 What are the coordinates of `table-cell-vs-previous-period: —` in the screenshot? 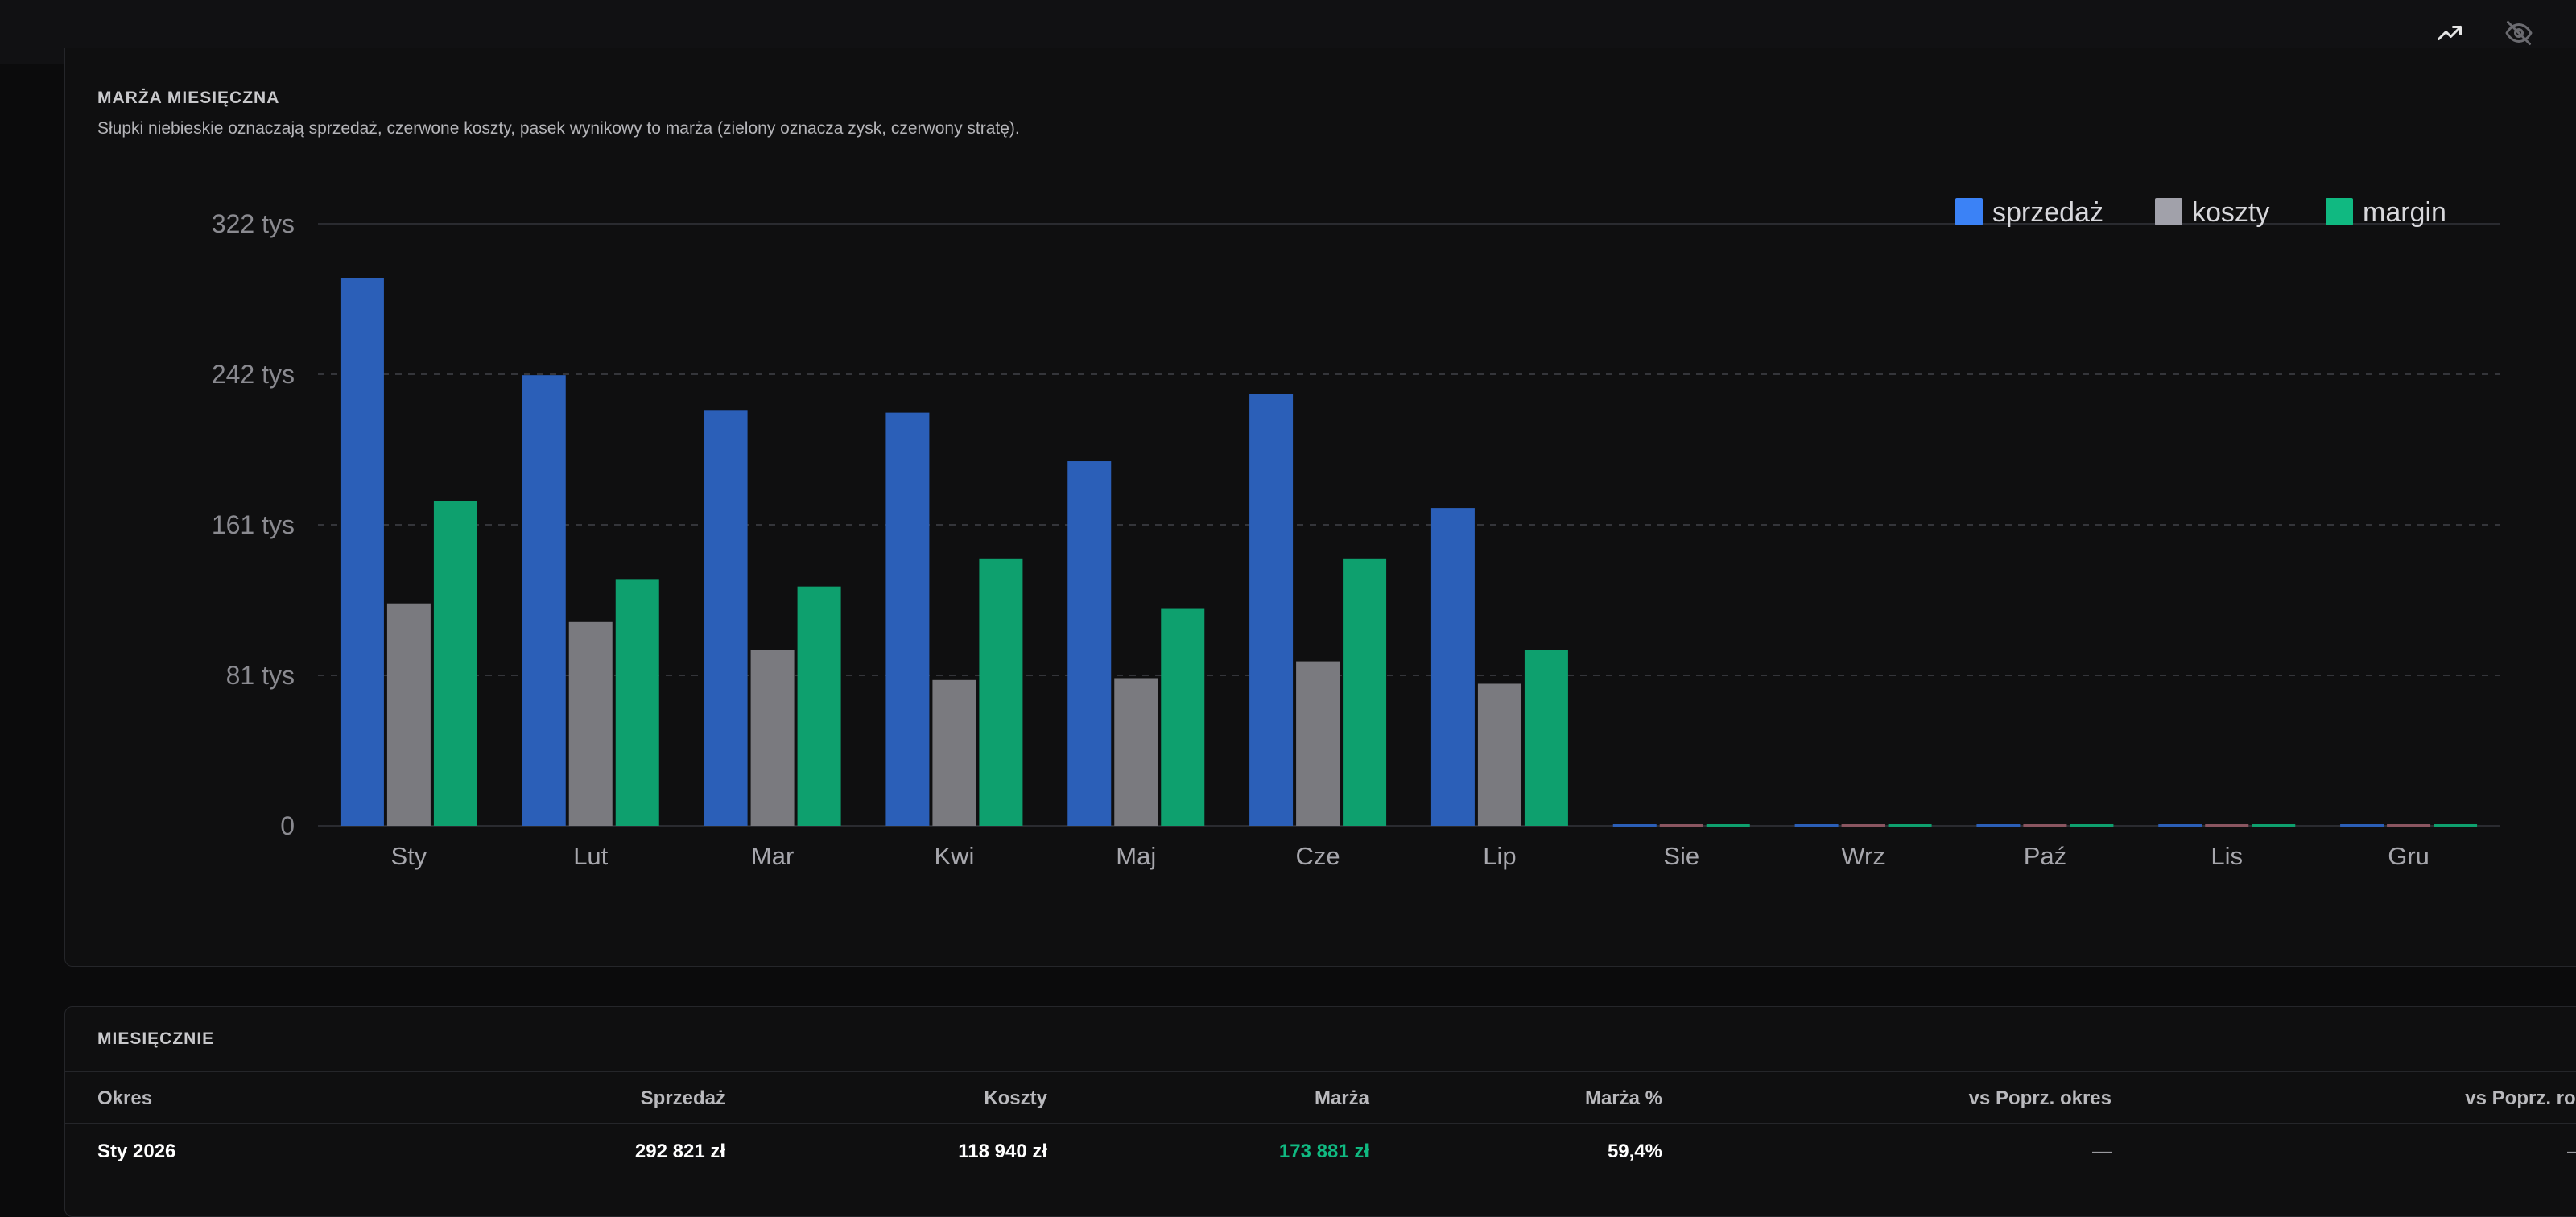 It's located at (2102, 1151).